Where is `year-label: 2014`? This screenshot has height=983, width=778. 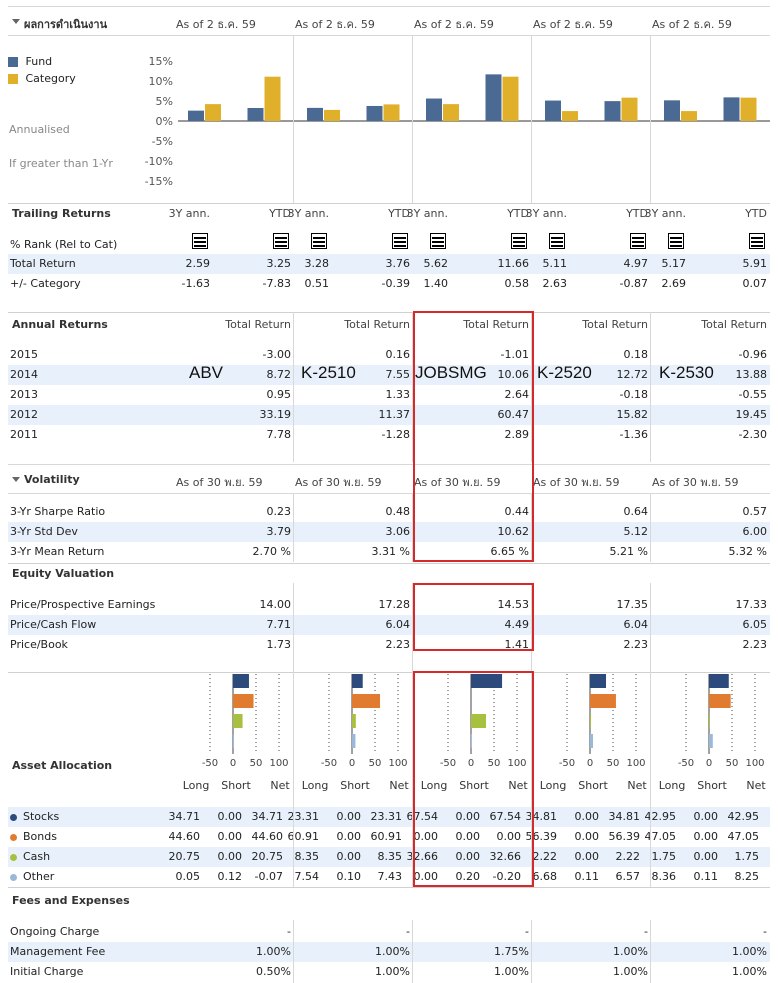
year-label: 2014 is located at coordinates (24, 374).